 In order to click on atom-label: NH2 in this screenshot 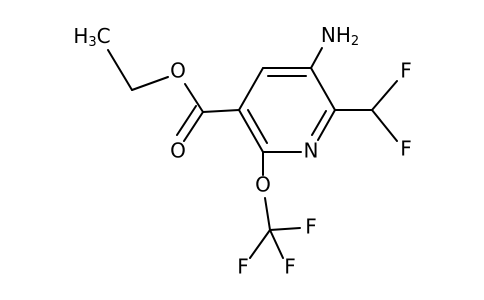, I will do `click(340, 36)`.